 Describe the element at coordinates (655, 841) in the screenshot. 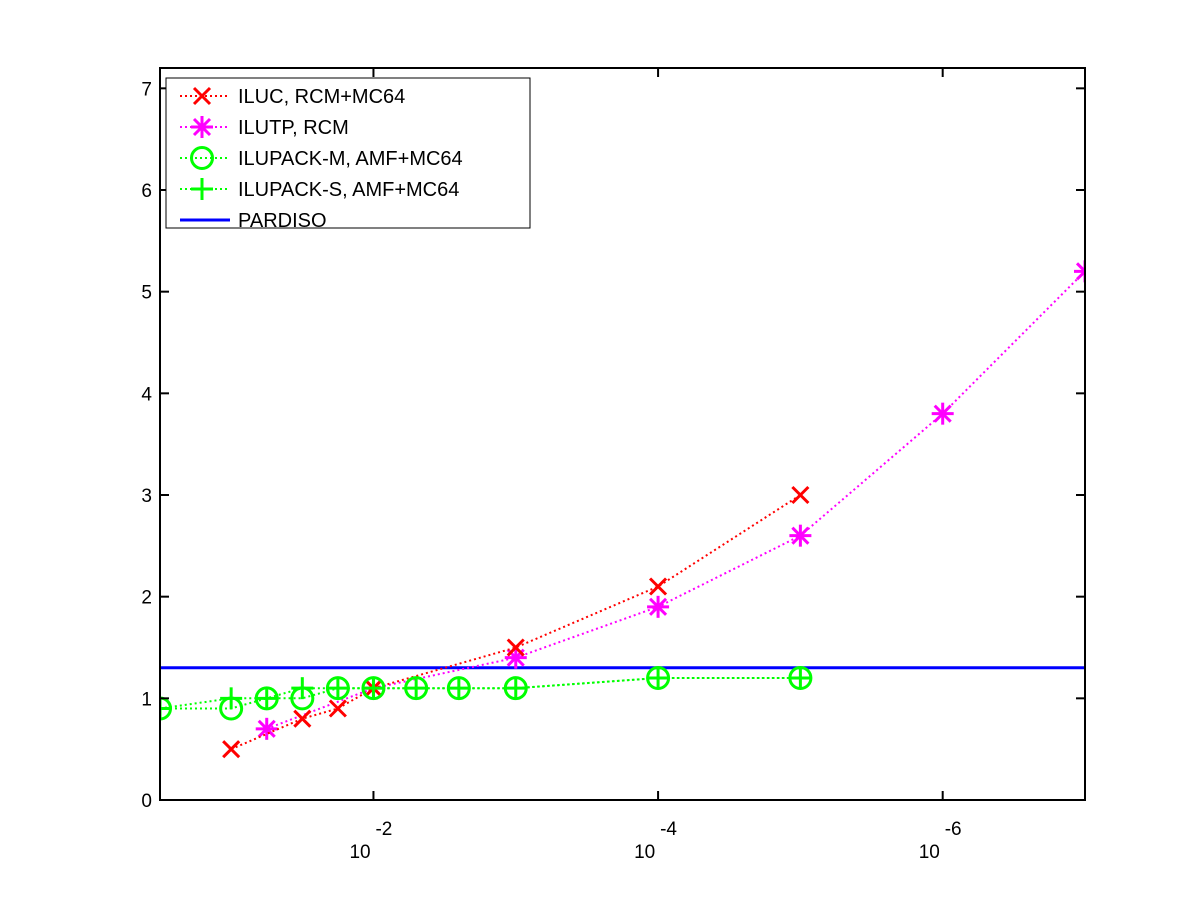

I see `x-tick-label-1: 10-4` at that location.